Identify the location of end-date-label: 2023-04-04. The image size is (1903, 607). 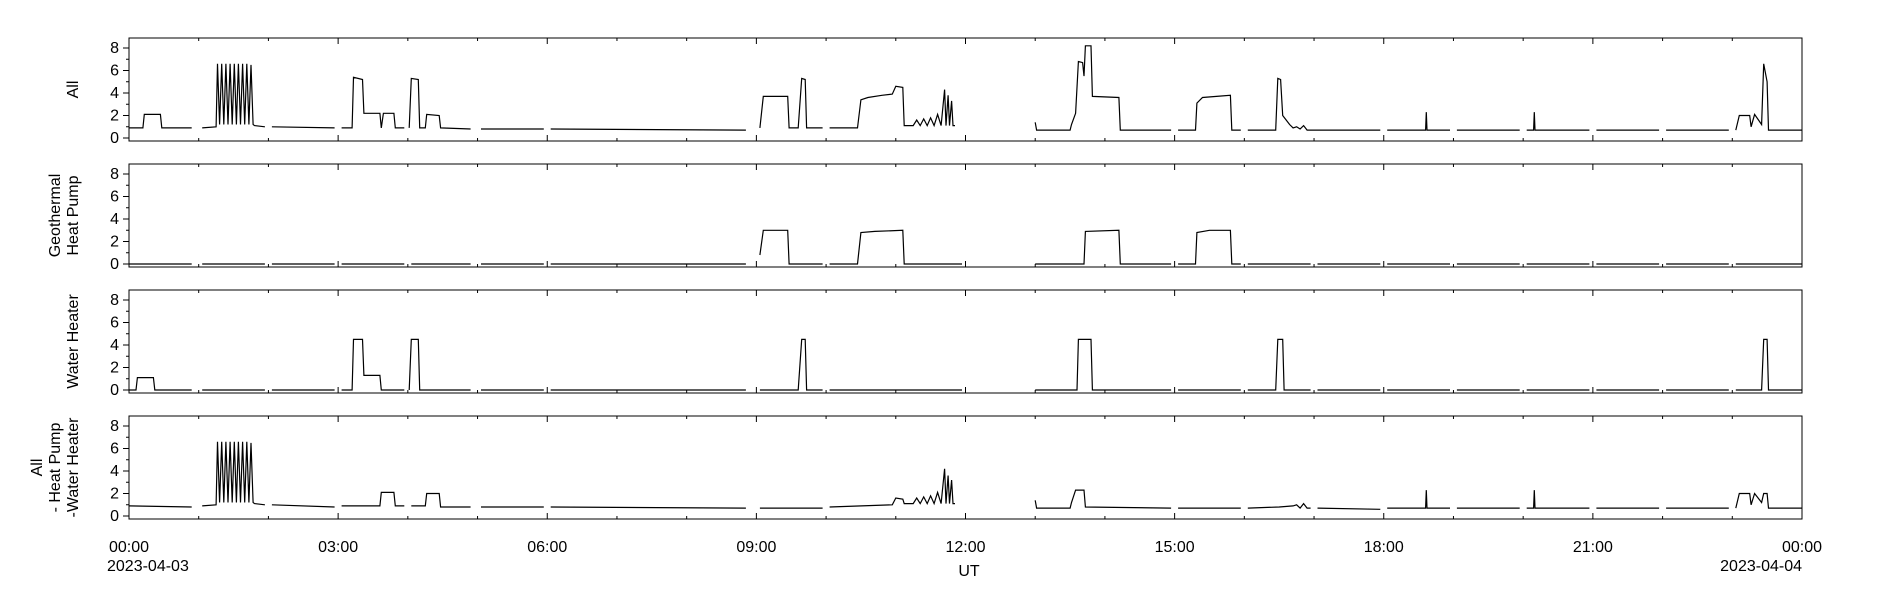
(1761, 566).